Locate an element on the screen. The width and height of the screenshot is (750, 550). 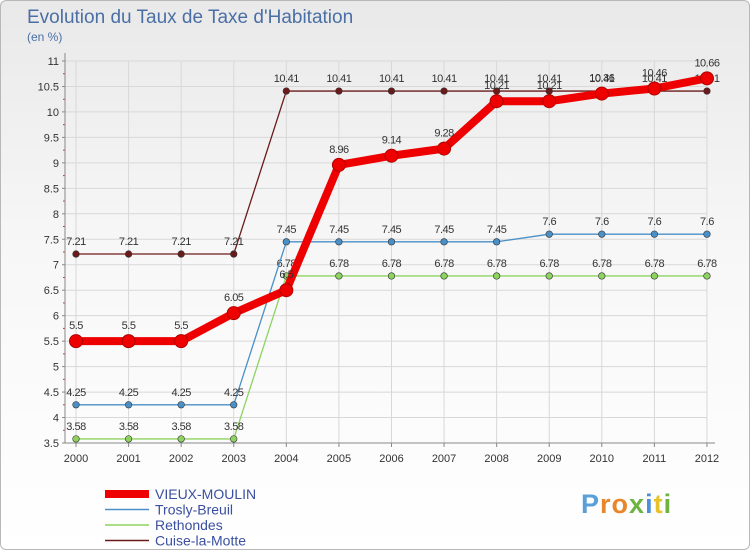
legend-label: VIEUX-MOULIN is located at coordinates (205, 494).